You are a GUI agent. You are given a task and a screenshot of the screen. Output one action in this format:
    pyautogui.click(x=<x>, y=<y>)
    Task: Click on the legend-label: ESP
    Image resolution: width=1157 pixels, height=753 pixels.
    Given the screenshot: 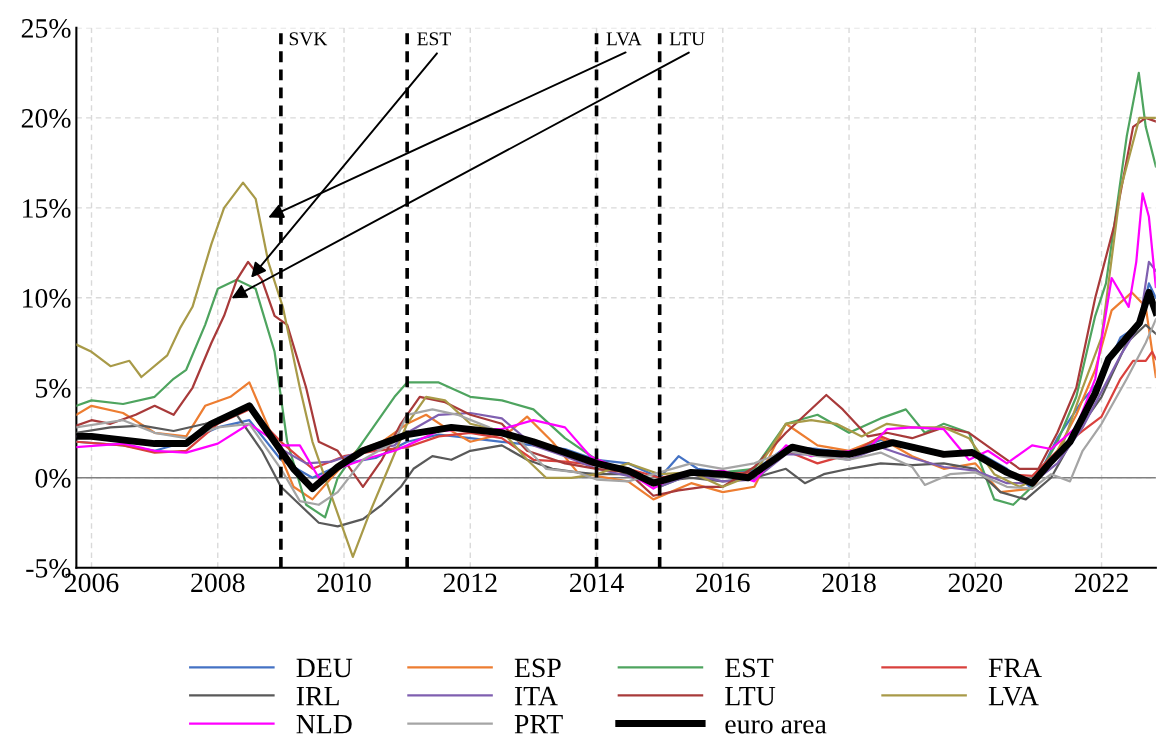 What is the action you would take?
    pyautogui.click(x=537, y=668)
    